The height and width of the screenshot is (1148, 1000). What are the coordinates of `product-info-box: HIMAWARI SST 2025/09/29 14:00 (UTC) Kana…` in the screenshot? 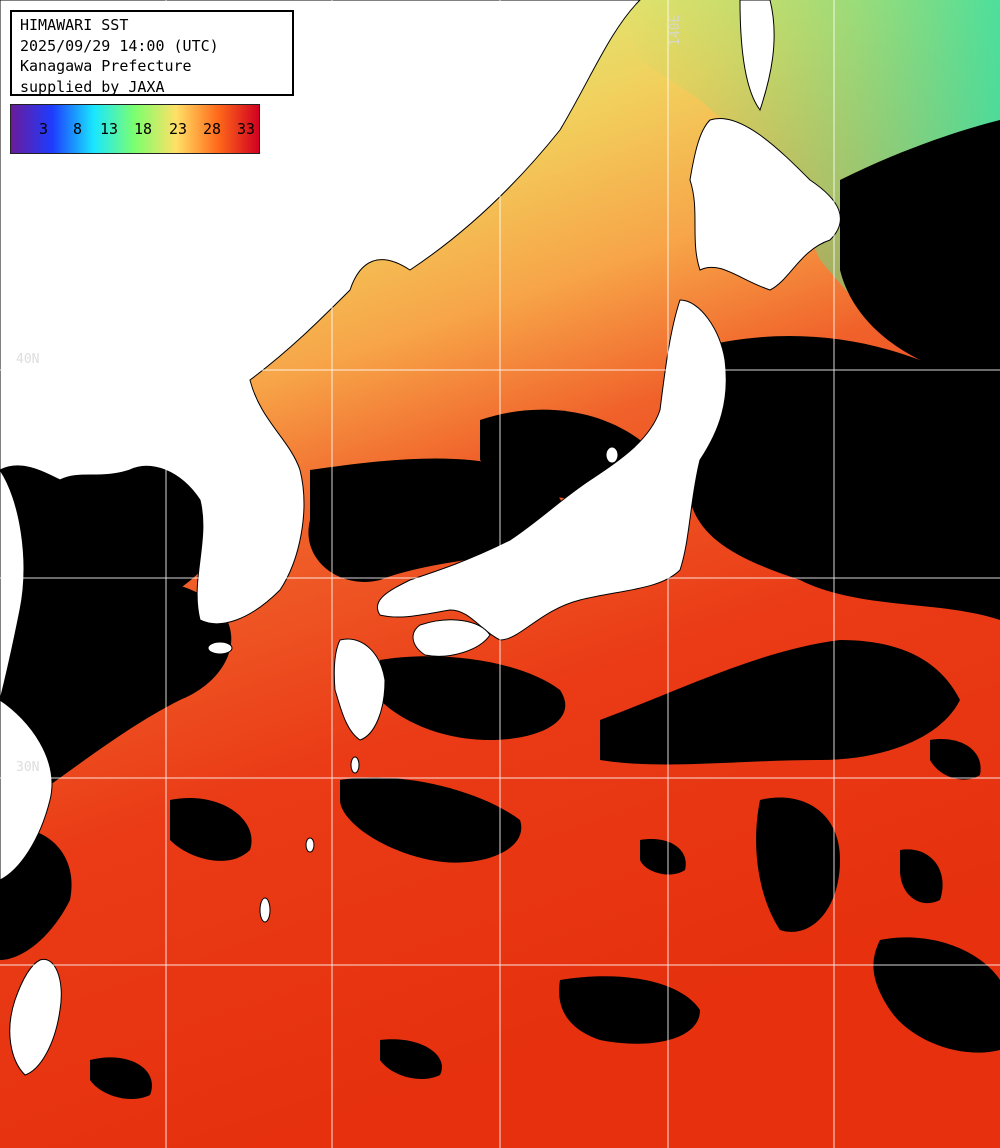 It's located at (152, 53).